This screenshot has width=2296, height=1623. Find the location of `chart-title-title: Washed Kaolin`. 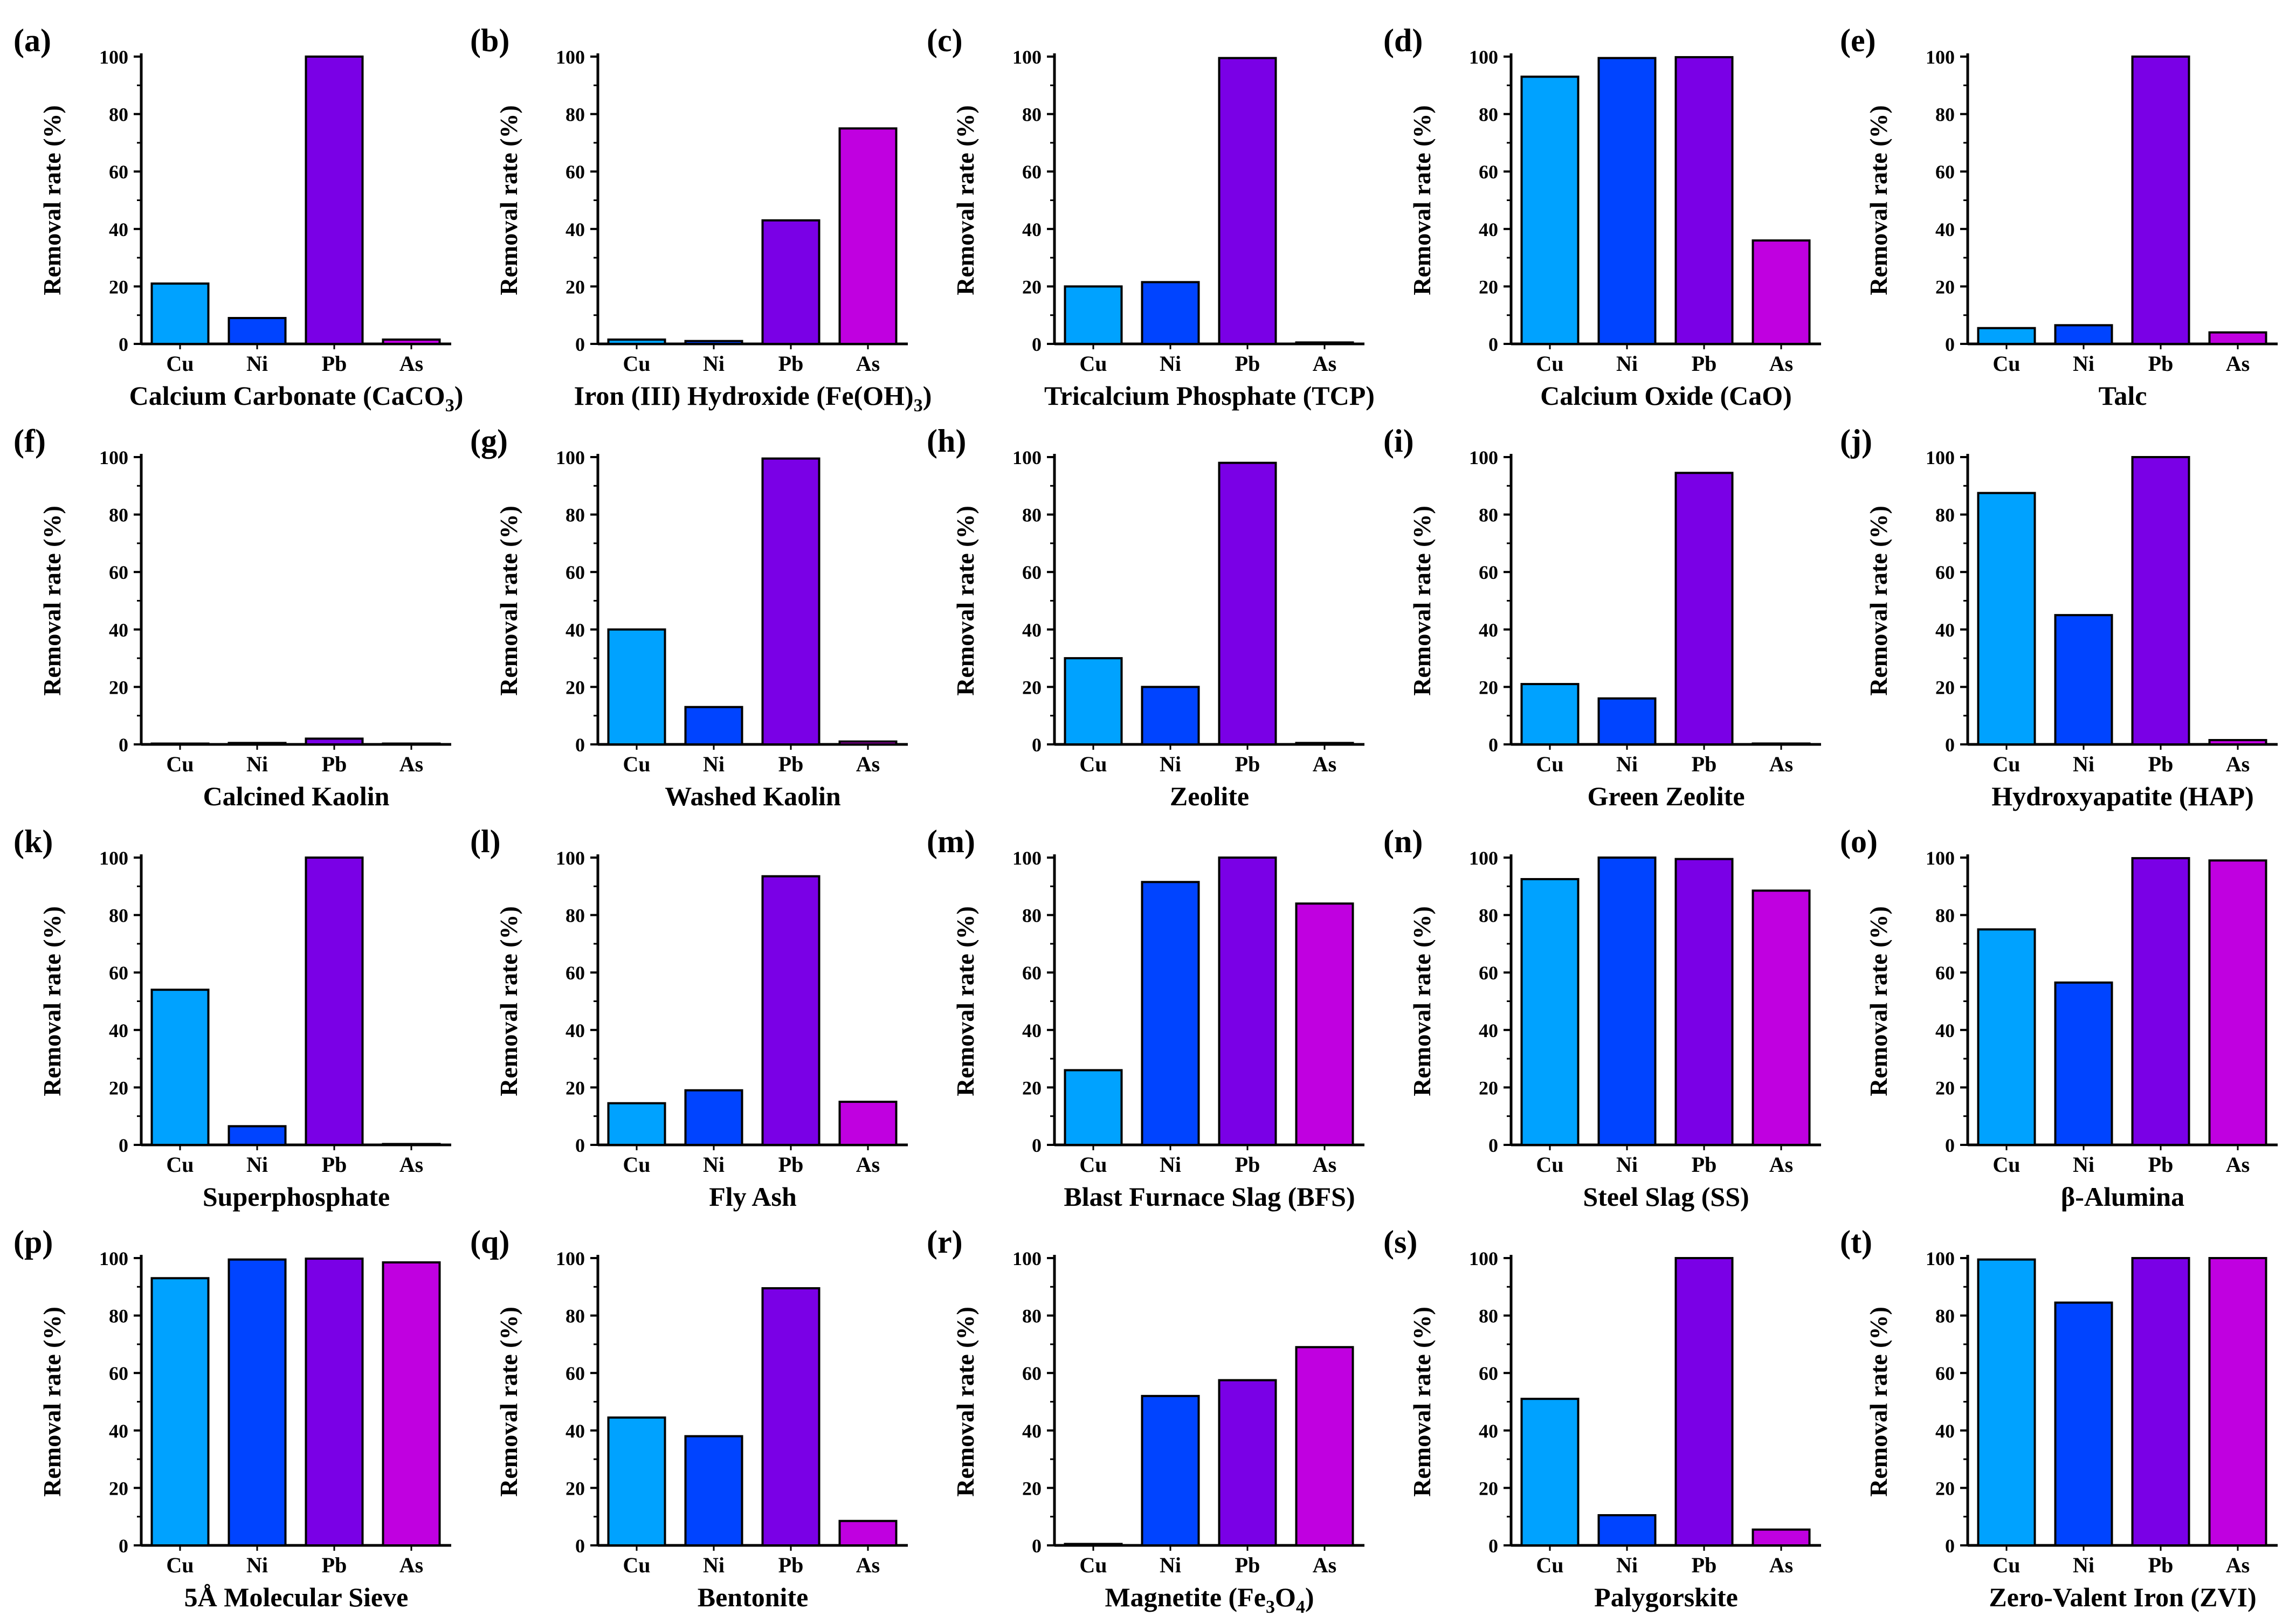

chart-title-title: Washed Kaolin is located at coordinates (753, 796).